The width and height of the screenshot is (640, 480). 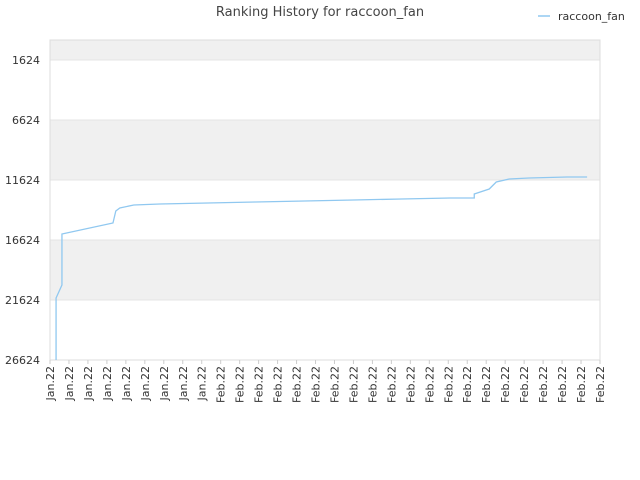 I want to click on y-tick-label: 21624, so click(x=22, y=300).